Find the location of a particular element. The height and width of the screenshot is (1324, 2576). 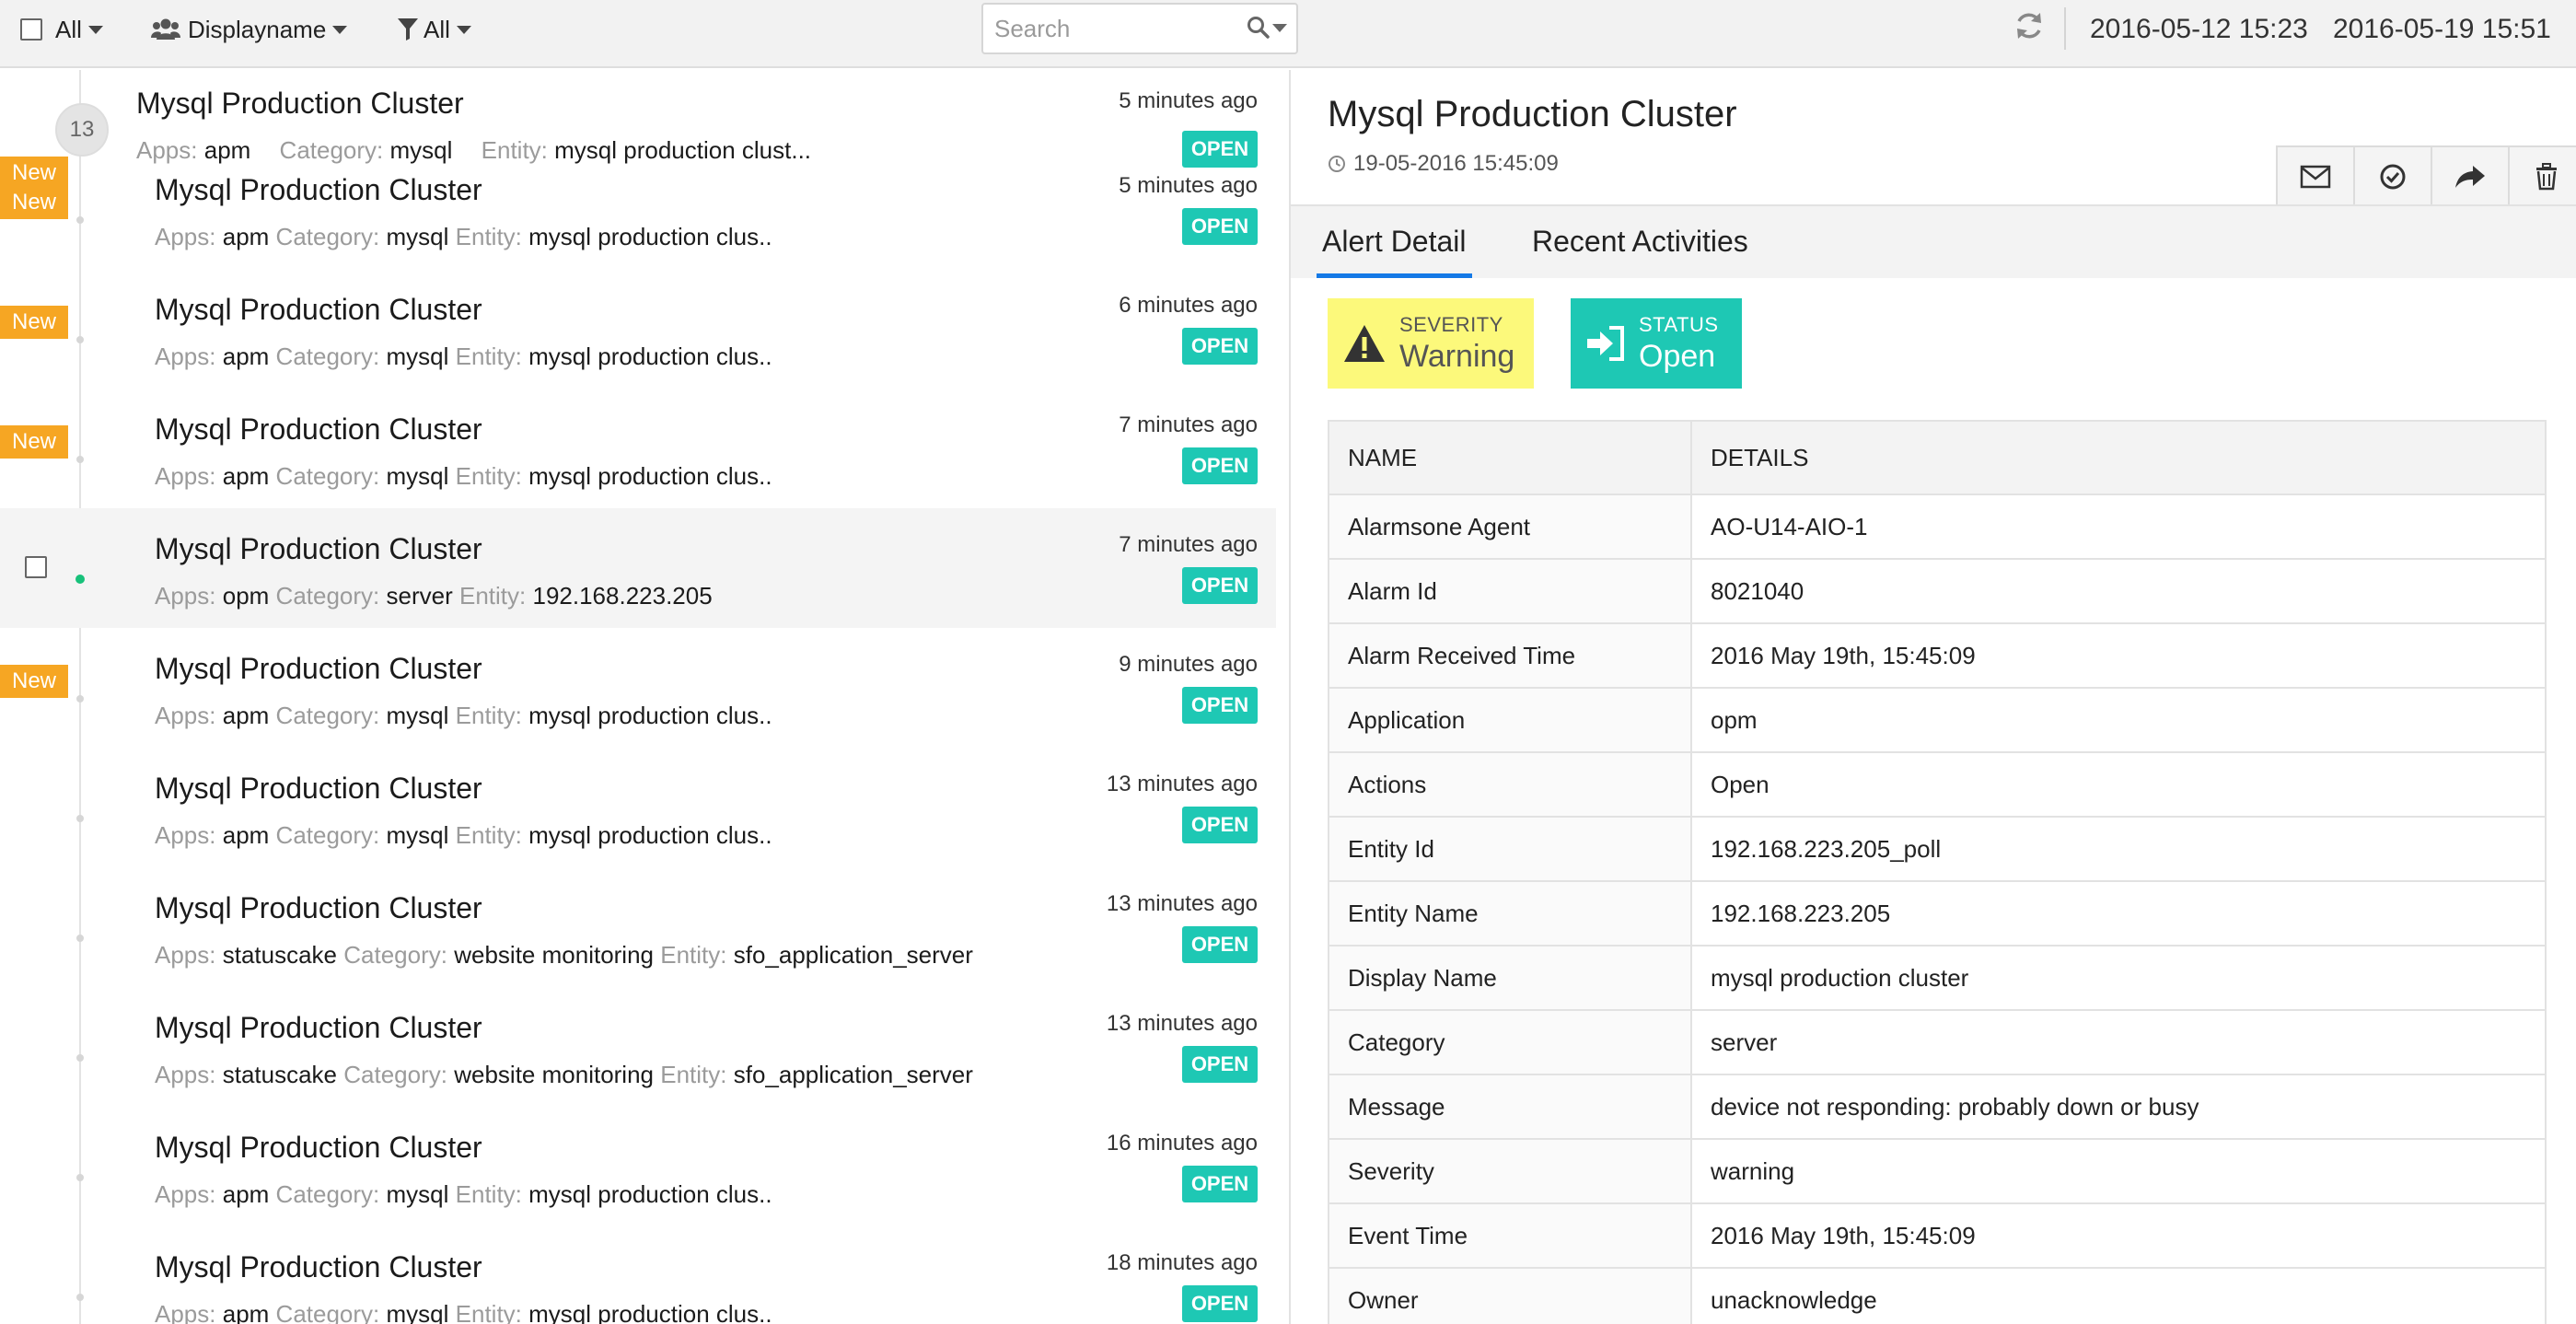

acknowledge-button is located at coordinates (2392, 176).